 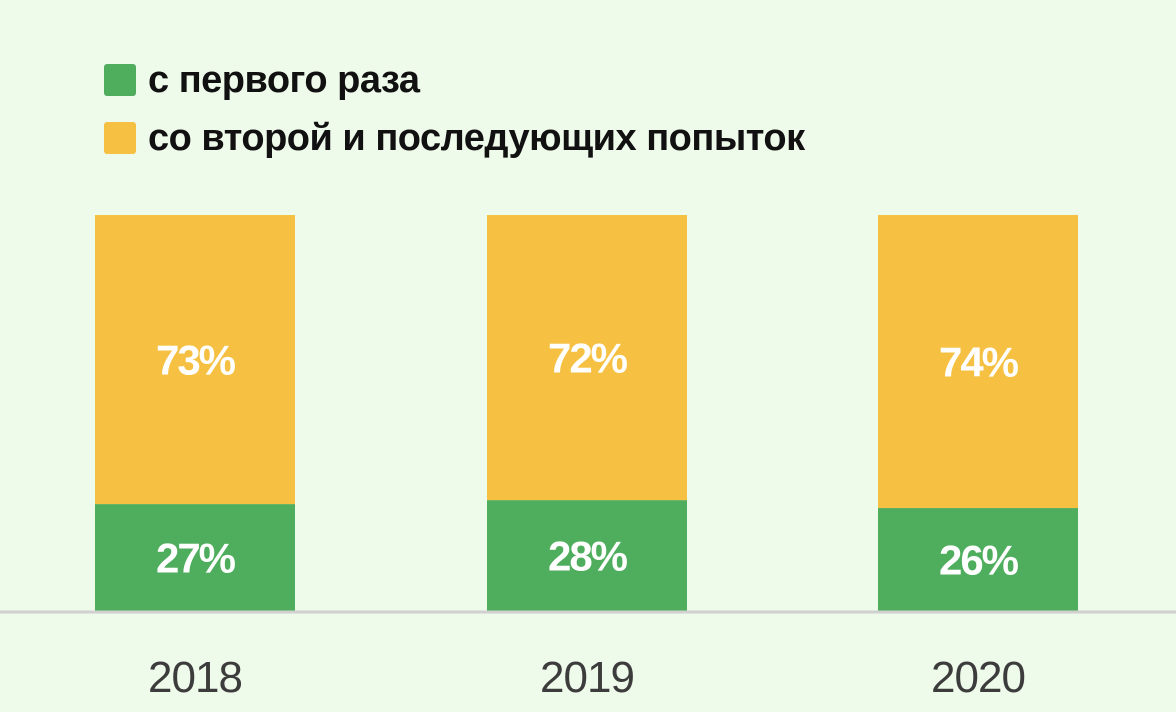 What do you see at coordinates (978, 677) in the screenshot?
I see `x-tick-label-2020: 2020` at bounding box center [978, 677].